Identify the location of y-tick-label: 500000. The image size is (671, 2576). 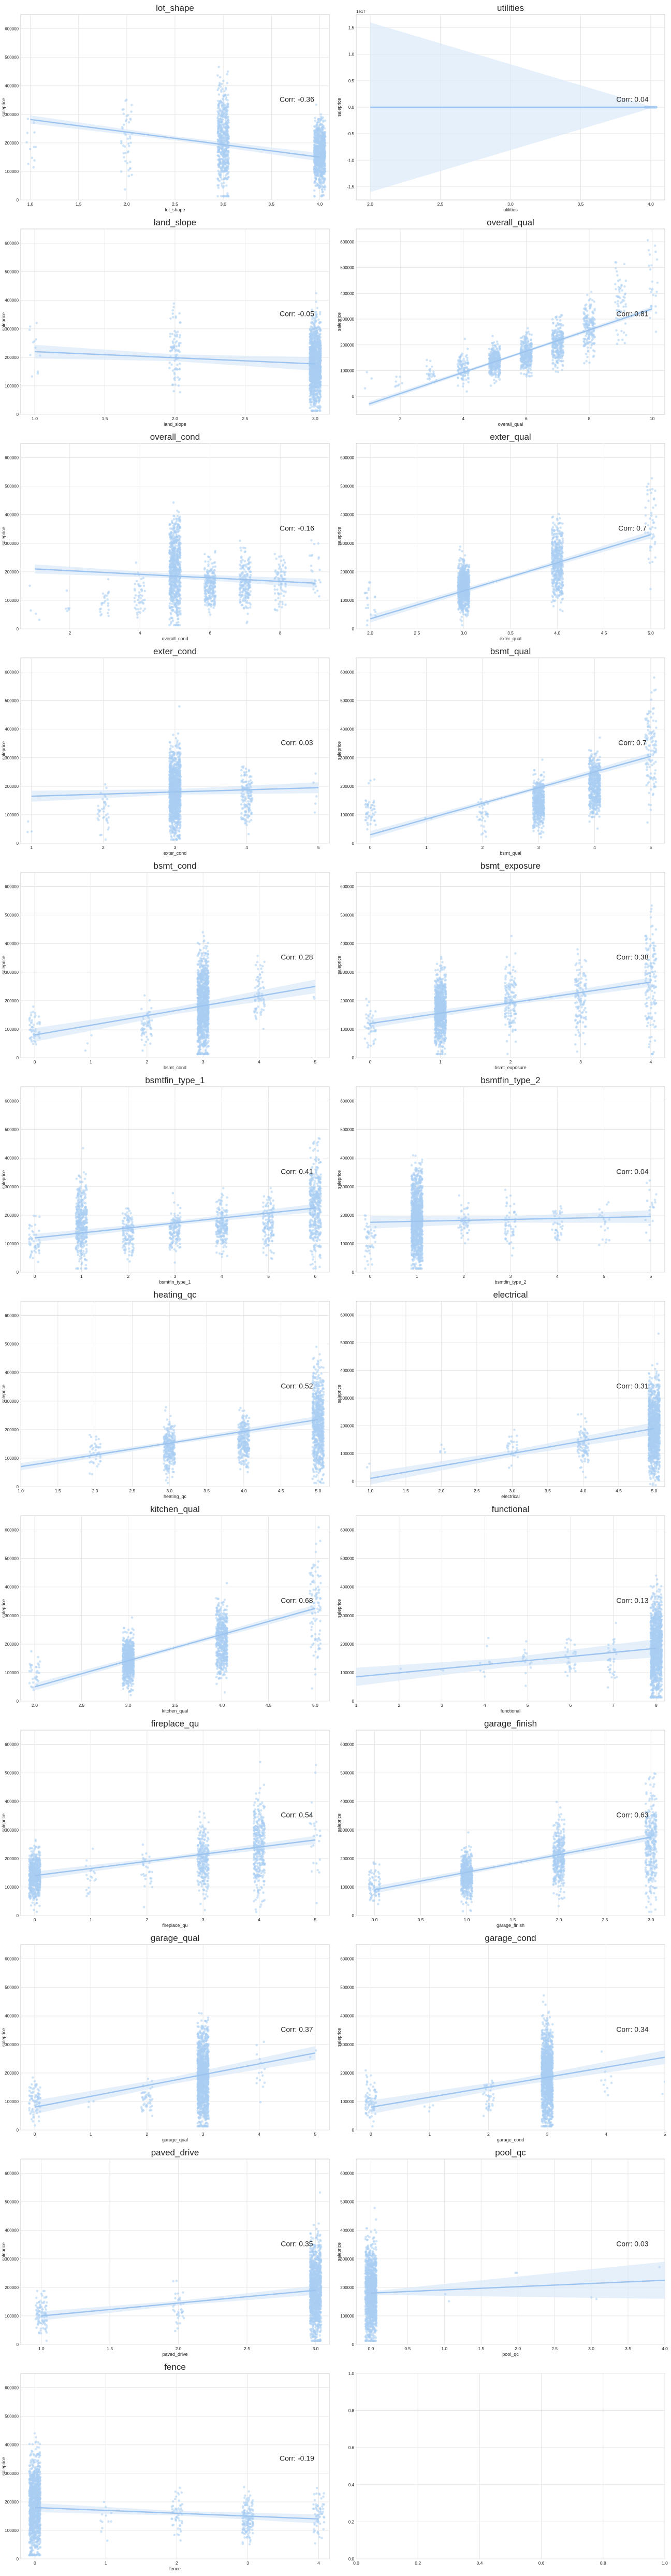
(347, 268).